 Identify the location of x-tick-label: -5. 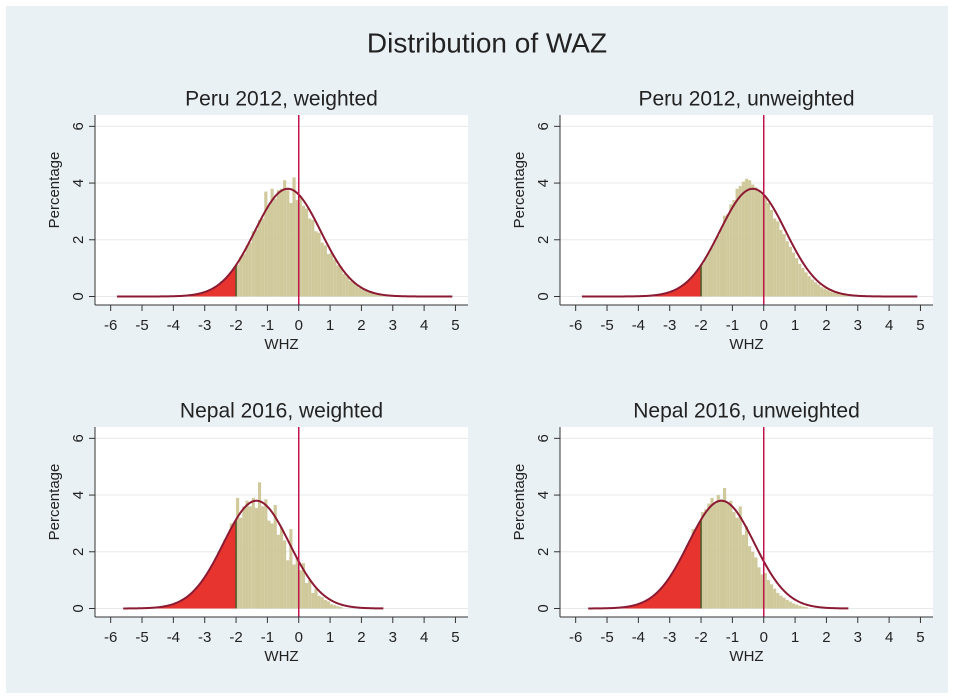
(141, 325).